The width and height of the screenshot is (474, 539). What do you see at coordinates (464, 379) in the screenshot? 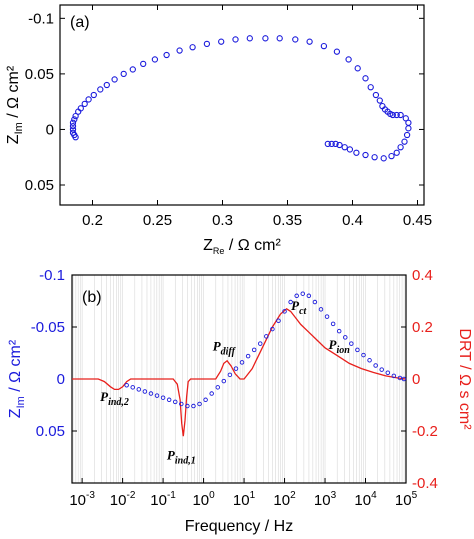
I see `bode-right-y-axis-label: DRT / Ω s cm²` at bounding box center [464, 379].